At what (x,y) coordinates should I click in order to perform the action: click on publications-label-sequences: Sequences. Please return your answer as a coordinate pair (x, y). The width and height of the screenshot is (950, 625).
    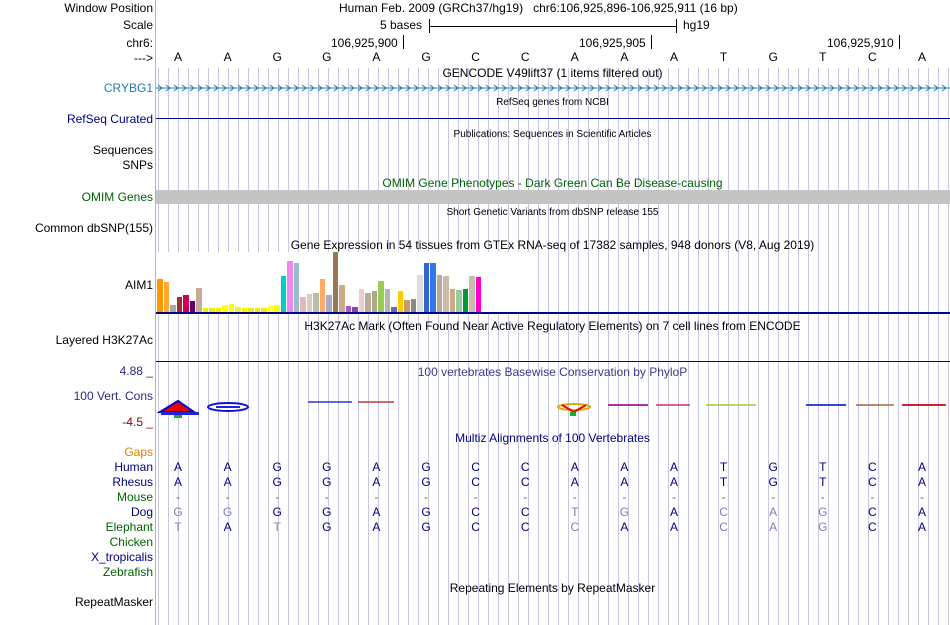
    Looking at the image, I should click on (122, 150).